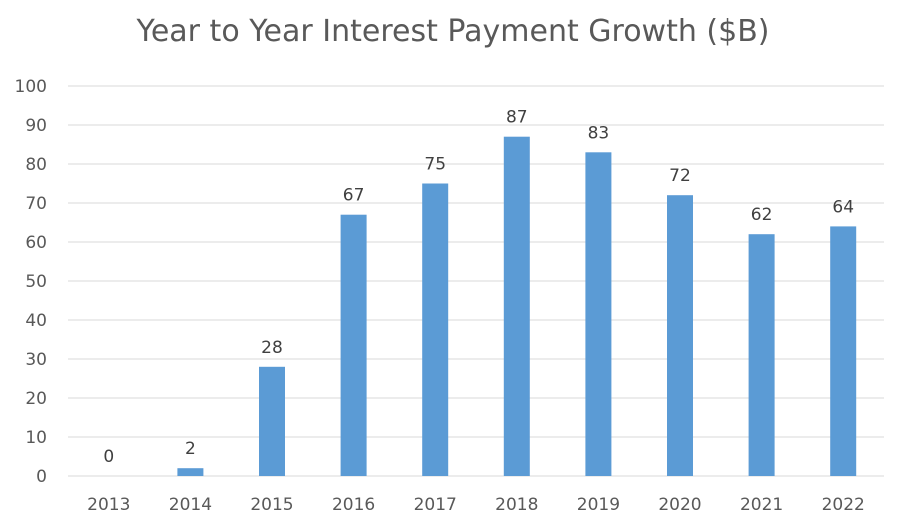 The height and width of the screenshot is (528, 906). What do you see at coordinates (271, 505) in the screenshot?
I see `x-tick-label-2015: 2015` at bounding box center [271, 505].